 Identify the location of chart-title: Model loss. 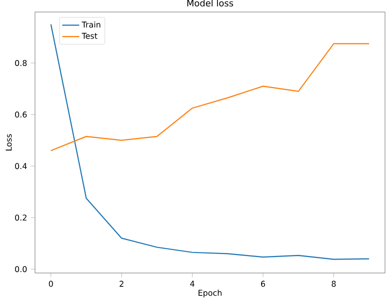
(210, 3).